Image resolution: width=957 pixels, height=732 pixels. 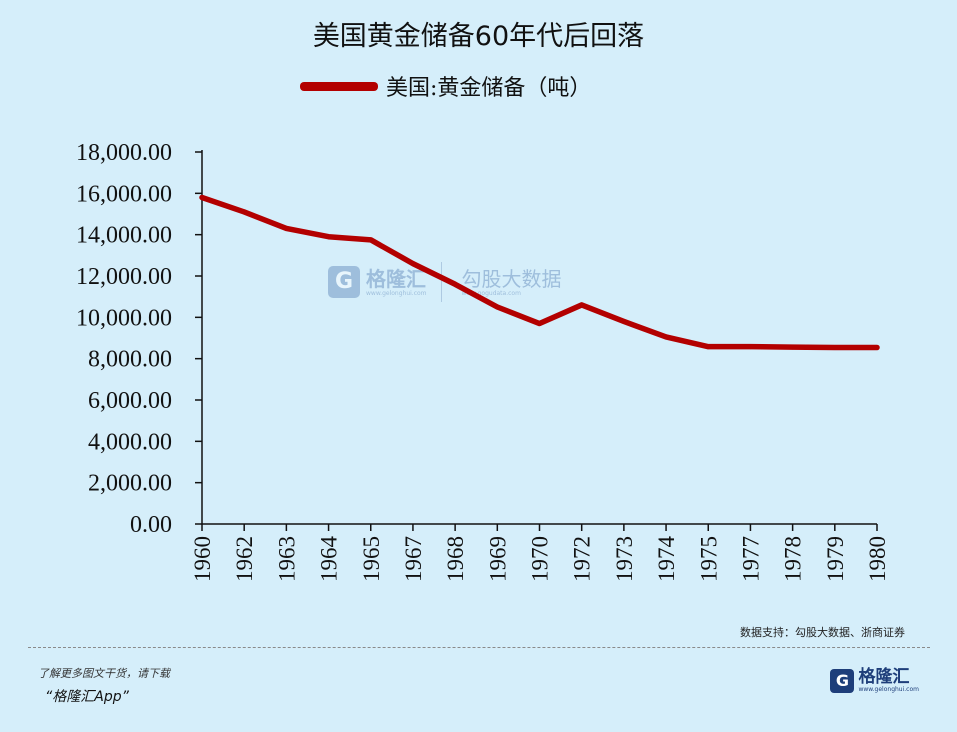 I want to click on watermark-url-2: www.gogudata.com, so click(x=491, y=293).